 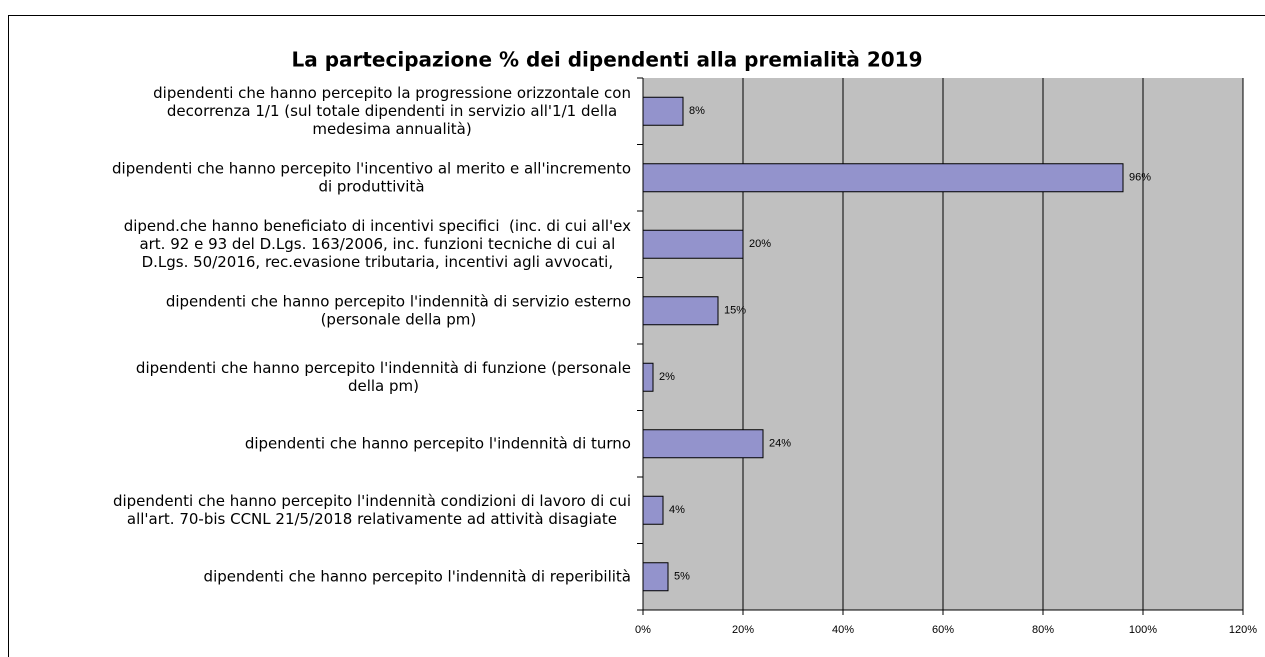 What do you see at coordinates (760, 244) in the screenshot?
I see `value-label: 20%` at bounding box center [760, 244].